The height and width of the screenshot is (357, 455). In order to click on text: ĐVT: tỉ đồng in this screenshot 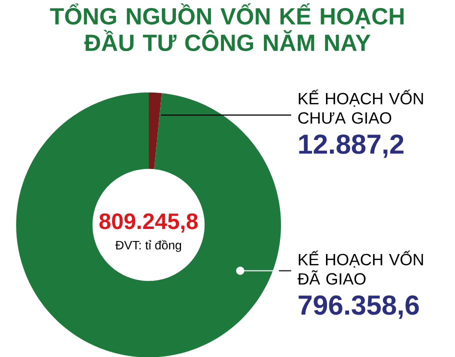, I will do `click(148, 246)`.